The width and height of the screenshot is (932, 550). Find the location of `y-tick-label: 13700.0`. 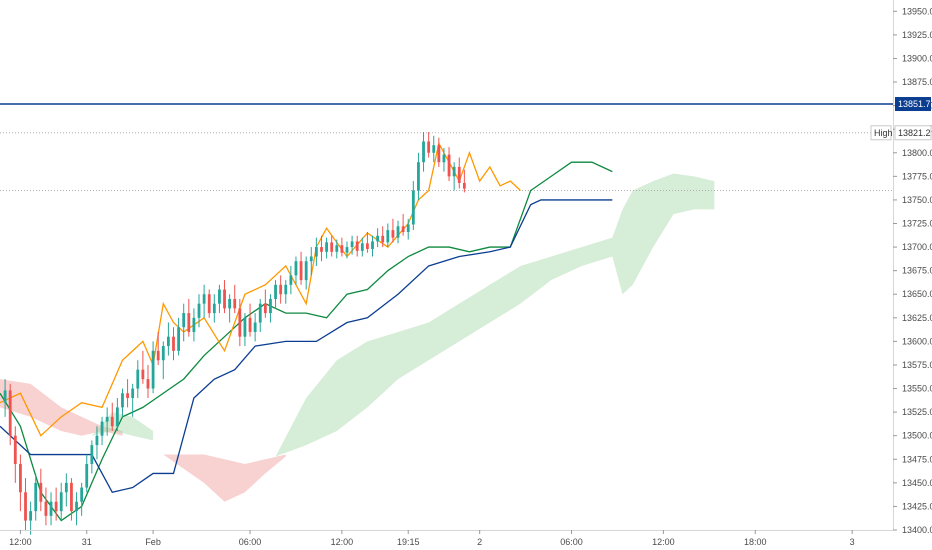

y-tick-label: 13700.0 is located at coordinates (917, 247).